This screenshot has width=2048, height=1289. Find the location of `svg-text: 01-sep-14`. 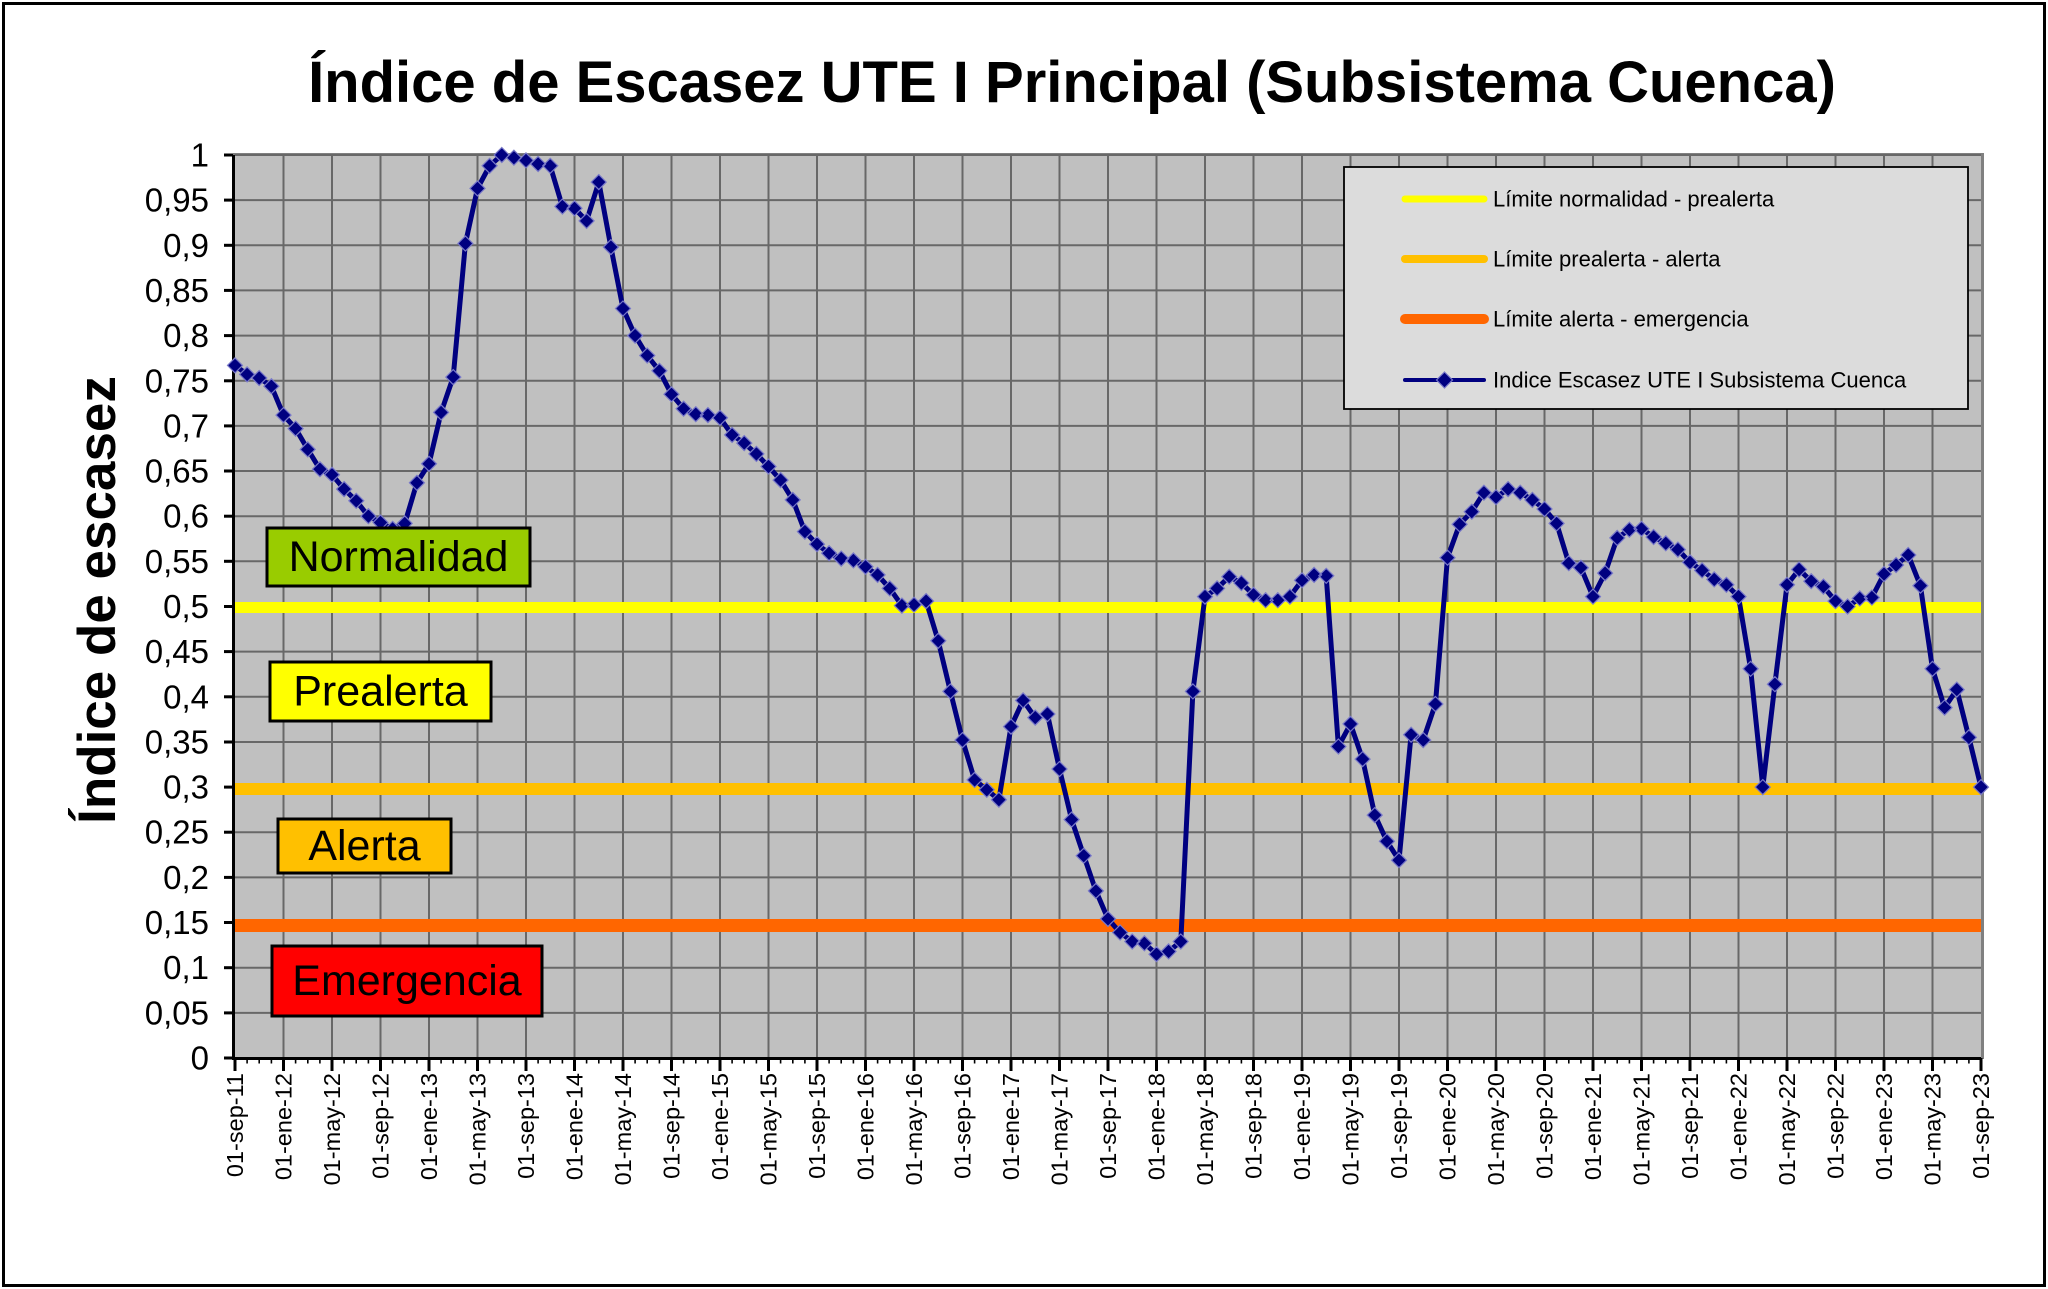

svg-text: 01-sep-14 is located at coordinates (672, 1126).